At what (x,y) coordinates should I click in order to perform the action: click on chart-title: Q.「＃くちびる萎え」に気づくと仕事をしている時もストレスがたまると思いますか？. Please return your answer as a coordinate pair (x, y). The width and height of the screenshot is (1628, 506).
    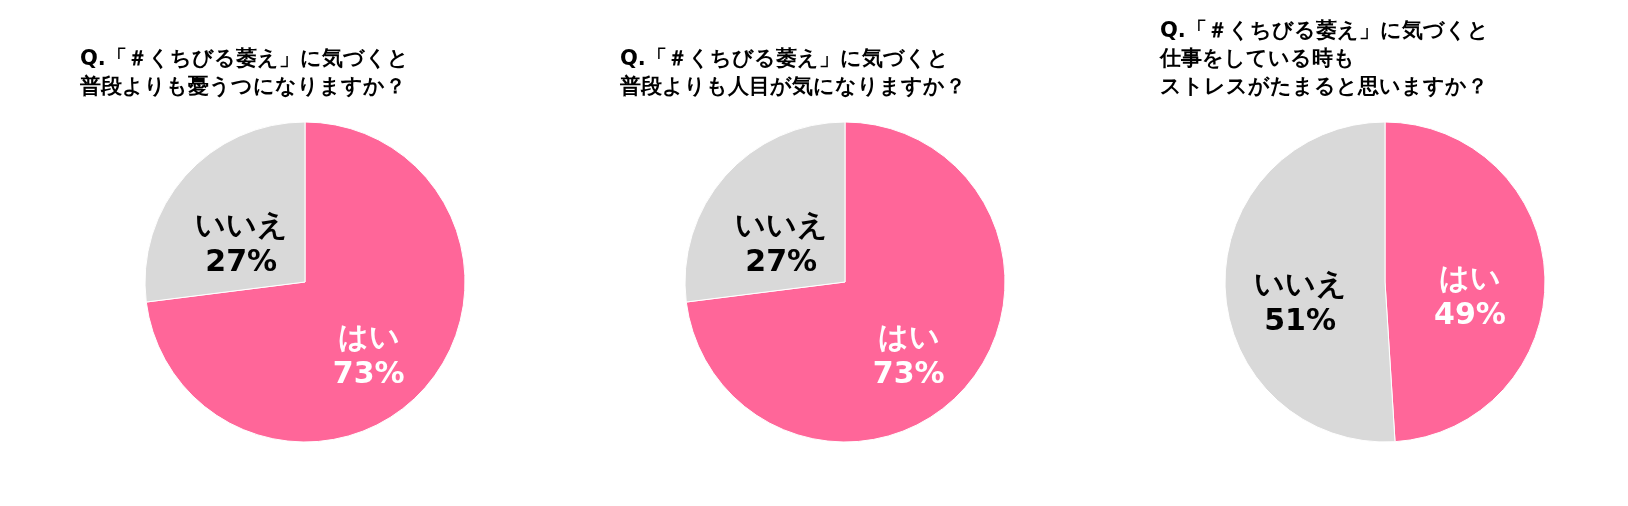
    Looking at the image, I should click on (1324, 58).